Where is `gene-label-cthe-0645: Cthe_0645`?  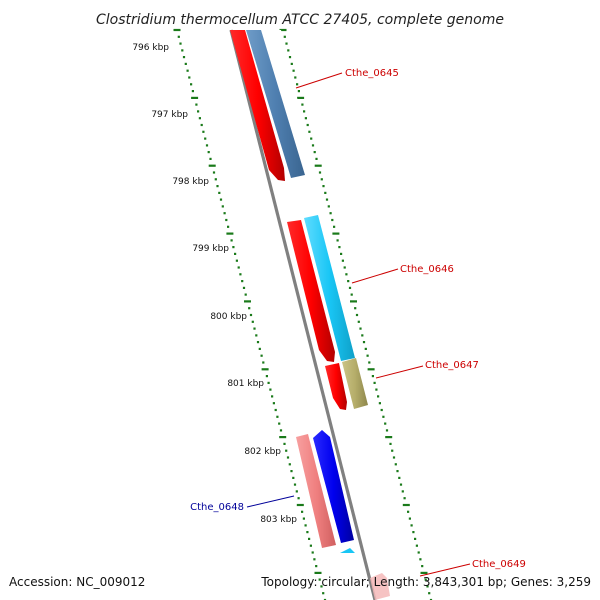
gene-label-cthe-0645: Cthe_0645 is located at coordinates (372, 73).